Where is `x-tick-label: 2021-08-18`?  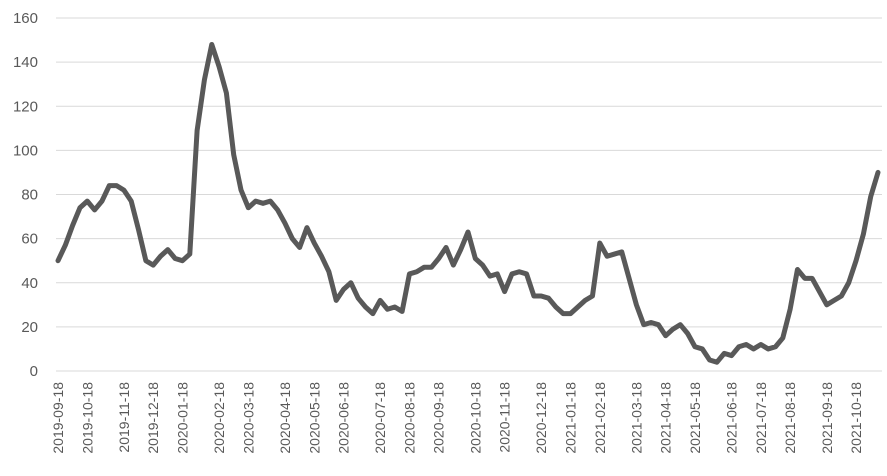 x-tick-label: 2021-08-18 is located at coordinates (790, 418).